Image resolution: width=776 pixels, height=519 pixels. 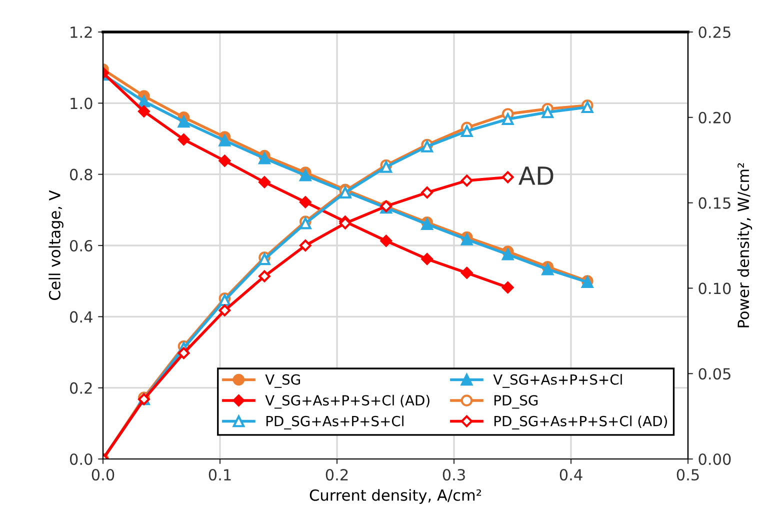 I want to click on x-tick-label: 0.1, so click(x=219, y=474).